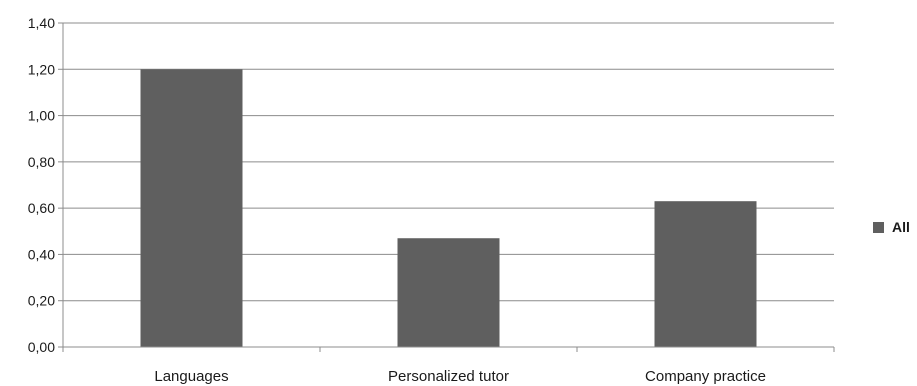  I want to click on y-tick-label: 0,80, so click(41, 162).